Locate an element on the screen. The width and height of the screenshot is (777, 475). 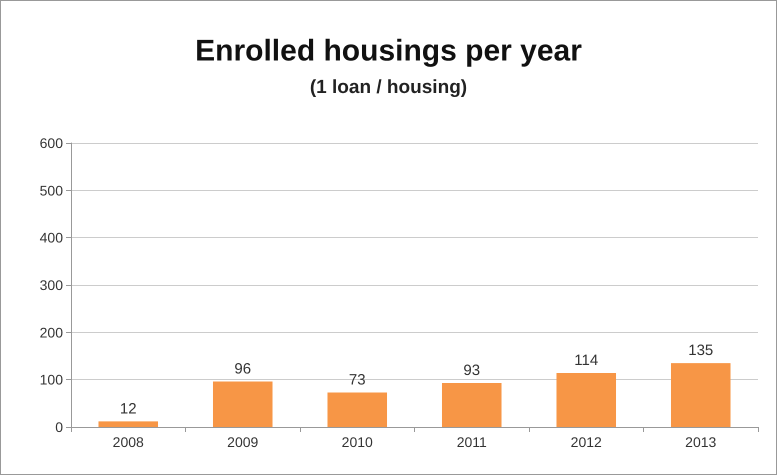
y-tick-label: 500 is located at coordinates (52, 190).